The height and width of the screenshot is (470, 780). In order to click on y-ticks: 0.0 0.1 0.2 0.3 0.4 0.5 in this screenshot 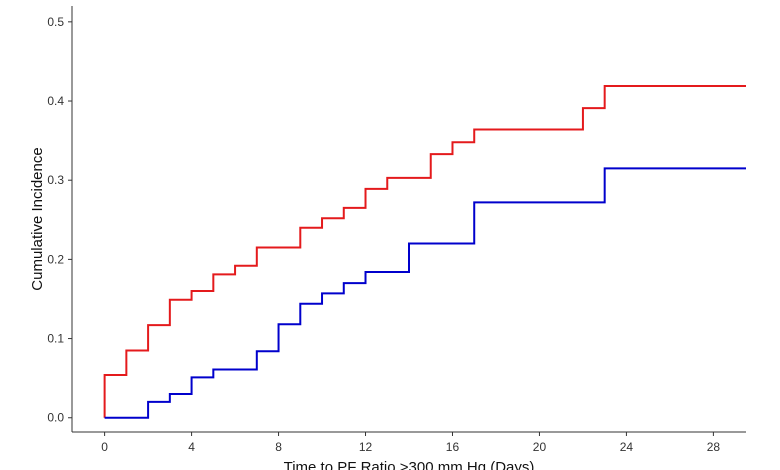, I will do `click(59, 220)`.